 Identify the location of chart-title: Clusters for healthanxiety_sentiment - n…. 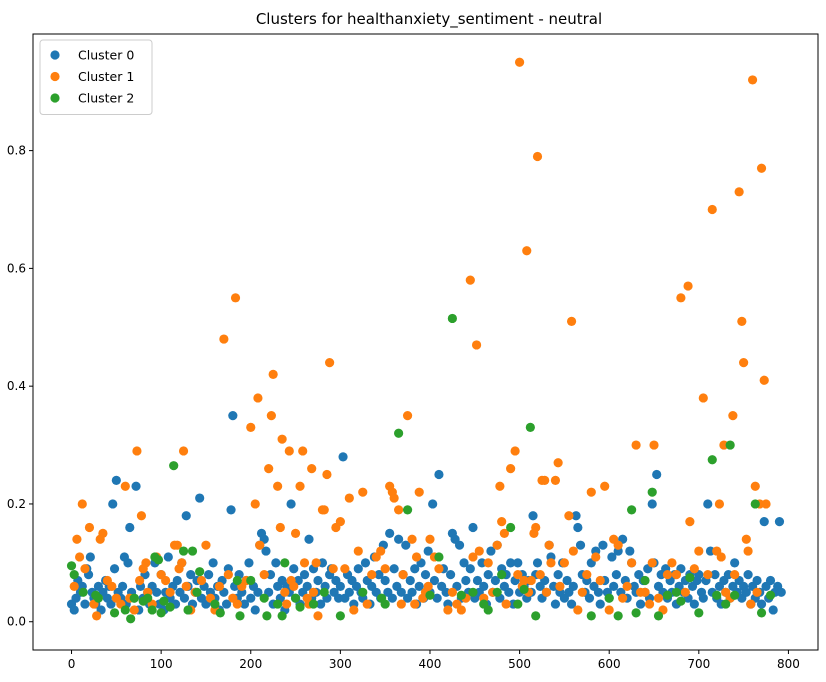
(429, 19).